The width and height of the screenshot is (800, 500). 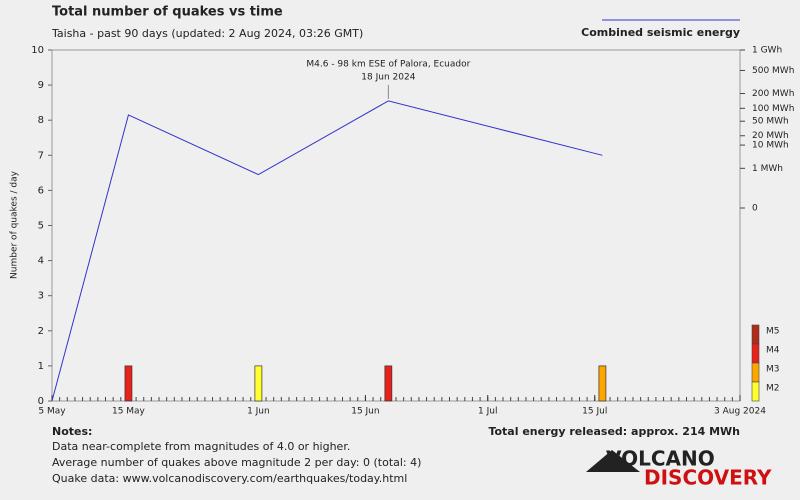 I want to click on y2-tick-label: 500 MWh, so click(x=773, y=71).